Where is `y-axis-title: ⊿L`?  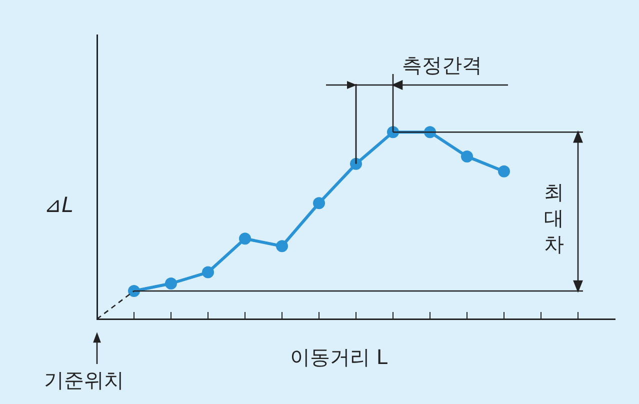
y-axis-title: ⊿L is located at coordinates (59, 204).